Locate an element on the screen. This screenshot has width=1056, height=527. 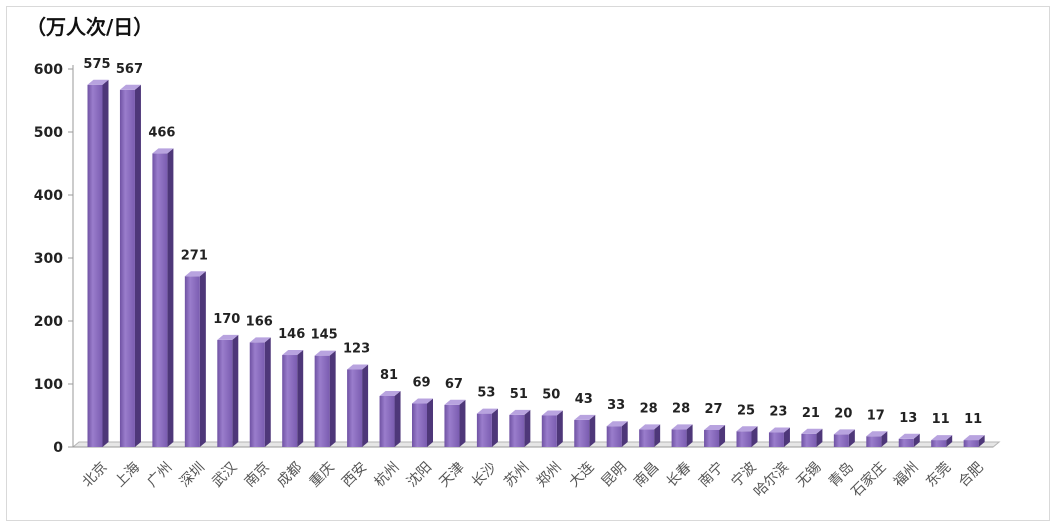
floor-plane is located at coordinates (536, 444).